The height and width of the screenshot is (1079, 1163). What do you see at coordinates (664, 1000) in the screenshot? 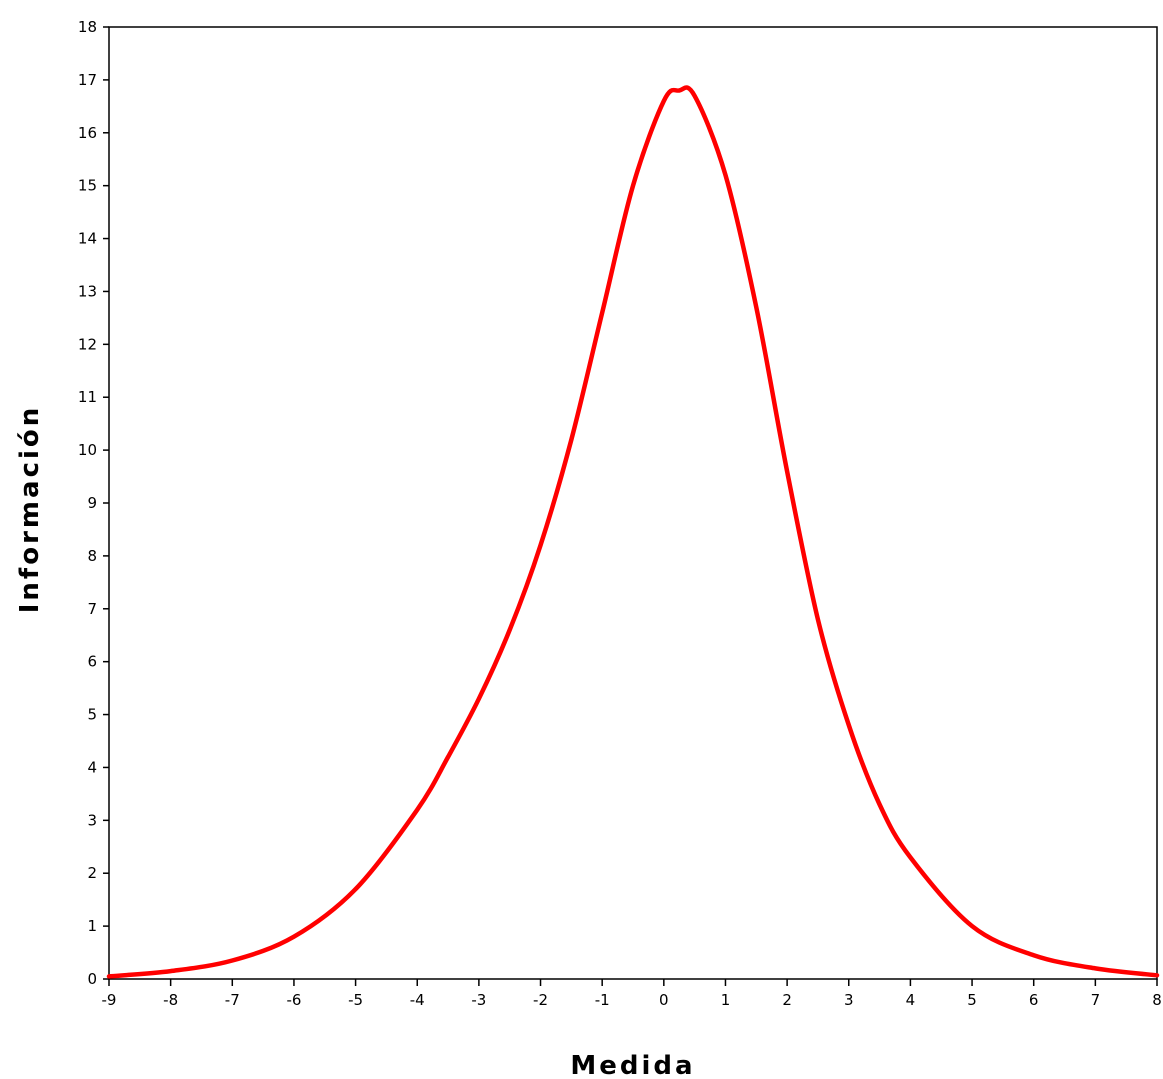
I see `x-tick-label: 0` at bounding box center [664, 1000].